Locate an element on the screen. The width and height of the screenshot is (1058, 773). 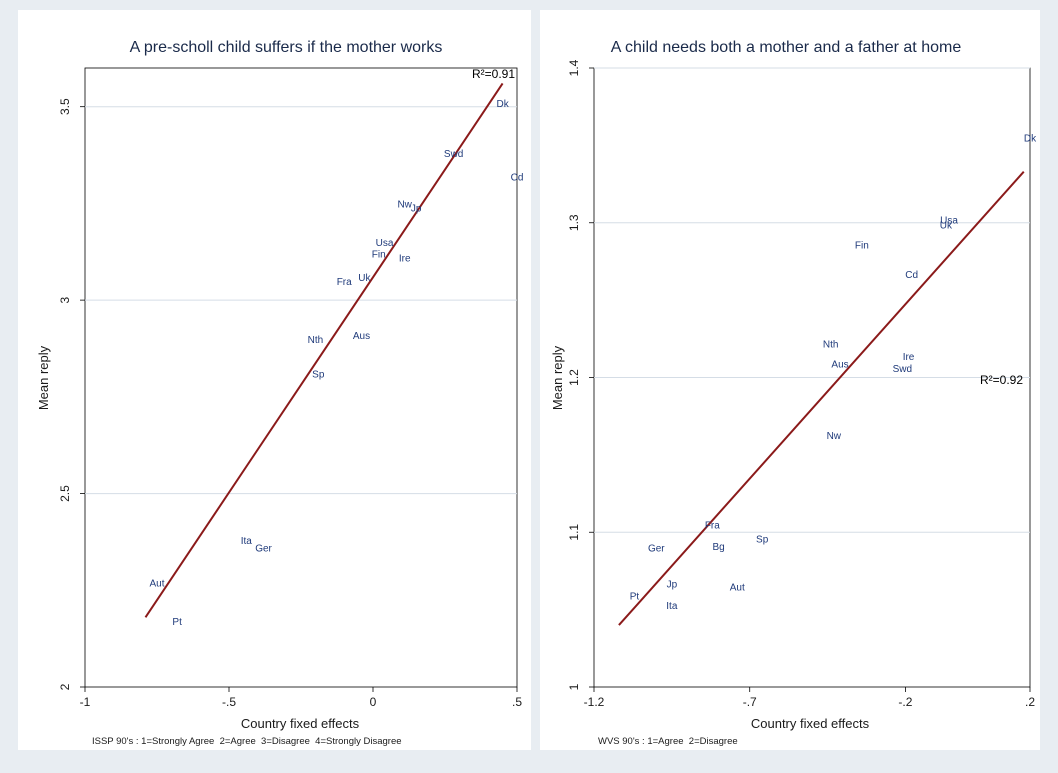
x-tick-label: .2 is located at coordinates (1030, 702).